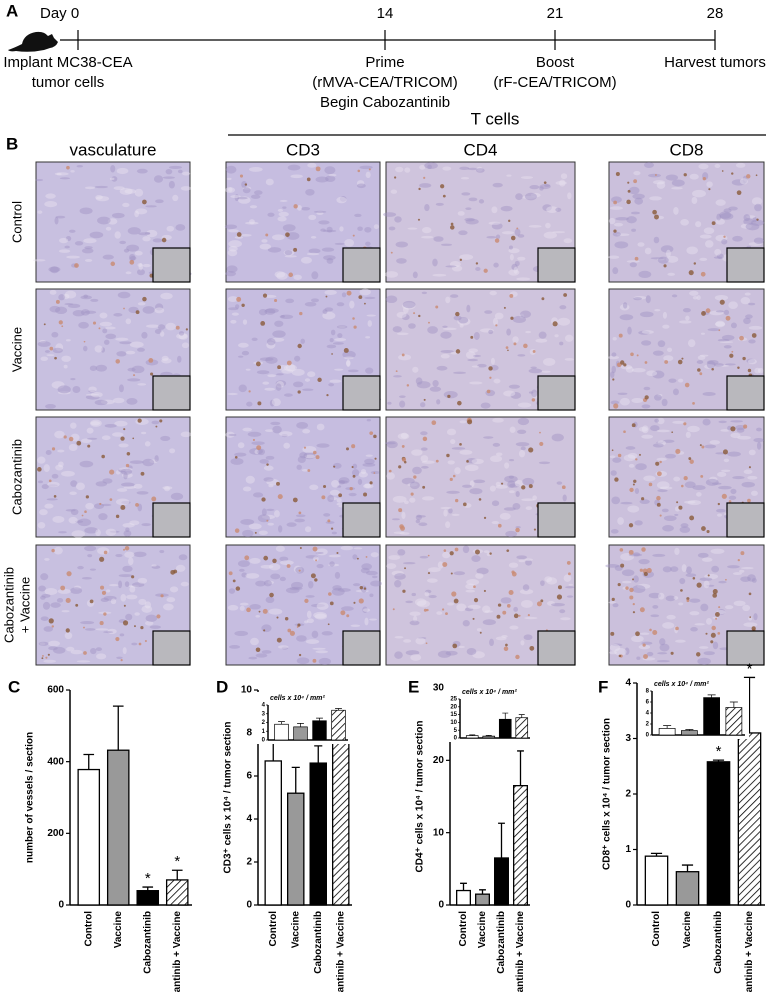 This screenshot has height=992, width=771. What do you see at coordinates (603, 686) in the screenshot?
I see `panel-label: F` at bounding box center [603, 686].